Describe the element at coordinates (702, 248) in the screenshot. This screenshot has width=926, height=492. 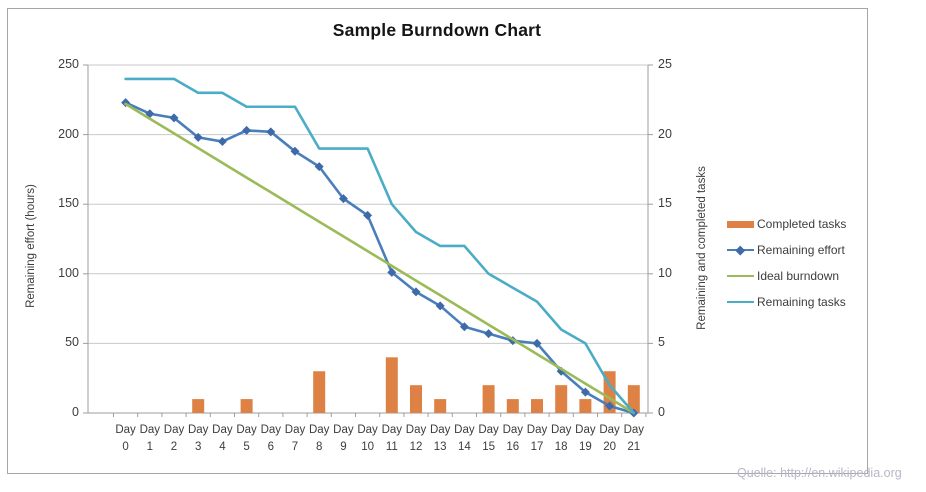
I see `right-axis-title: Remaining and completed tasks` at that location.